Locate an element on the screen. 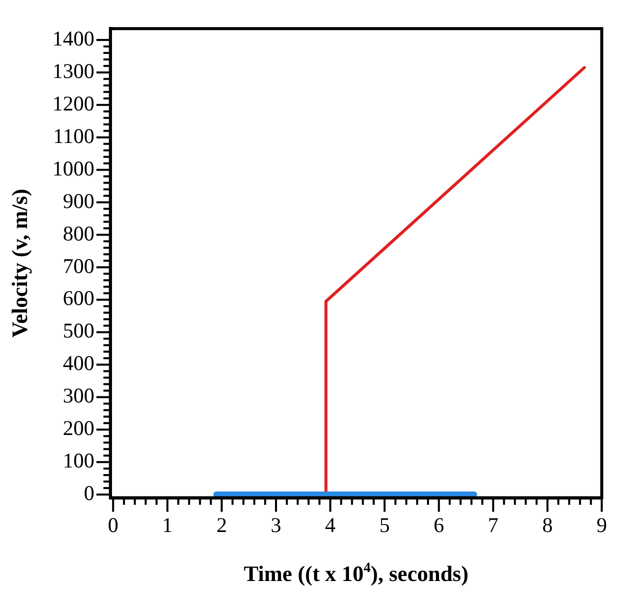 The width and height of the screenshot is (623, 591). y-tick-label: 900 is located at coordinates (78, 200).